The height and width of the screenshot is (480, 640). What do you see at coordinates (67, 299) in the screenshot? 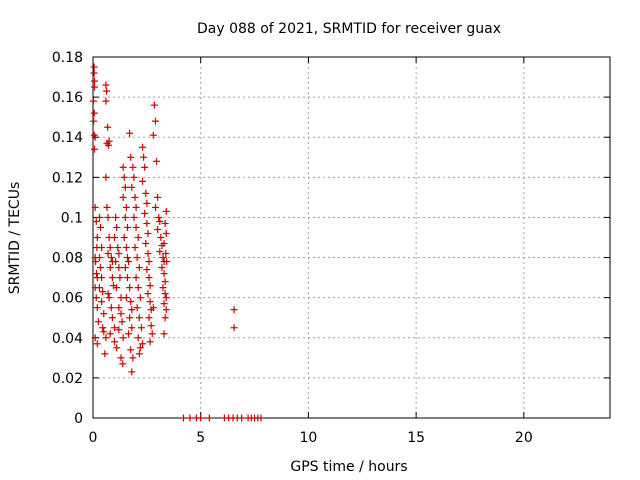
I see `y-tick-label: 0.06` at bounding box center [67, 299].